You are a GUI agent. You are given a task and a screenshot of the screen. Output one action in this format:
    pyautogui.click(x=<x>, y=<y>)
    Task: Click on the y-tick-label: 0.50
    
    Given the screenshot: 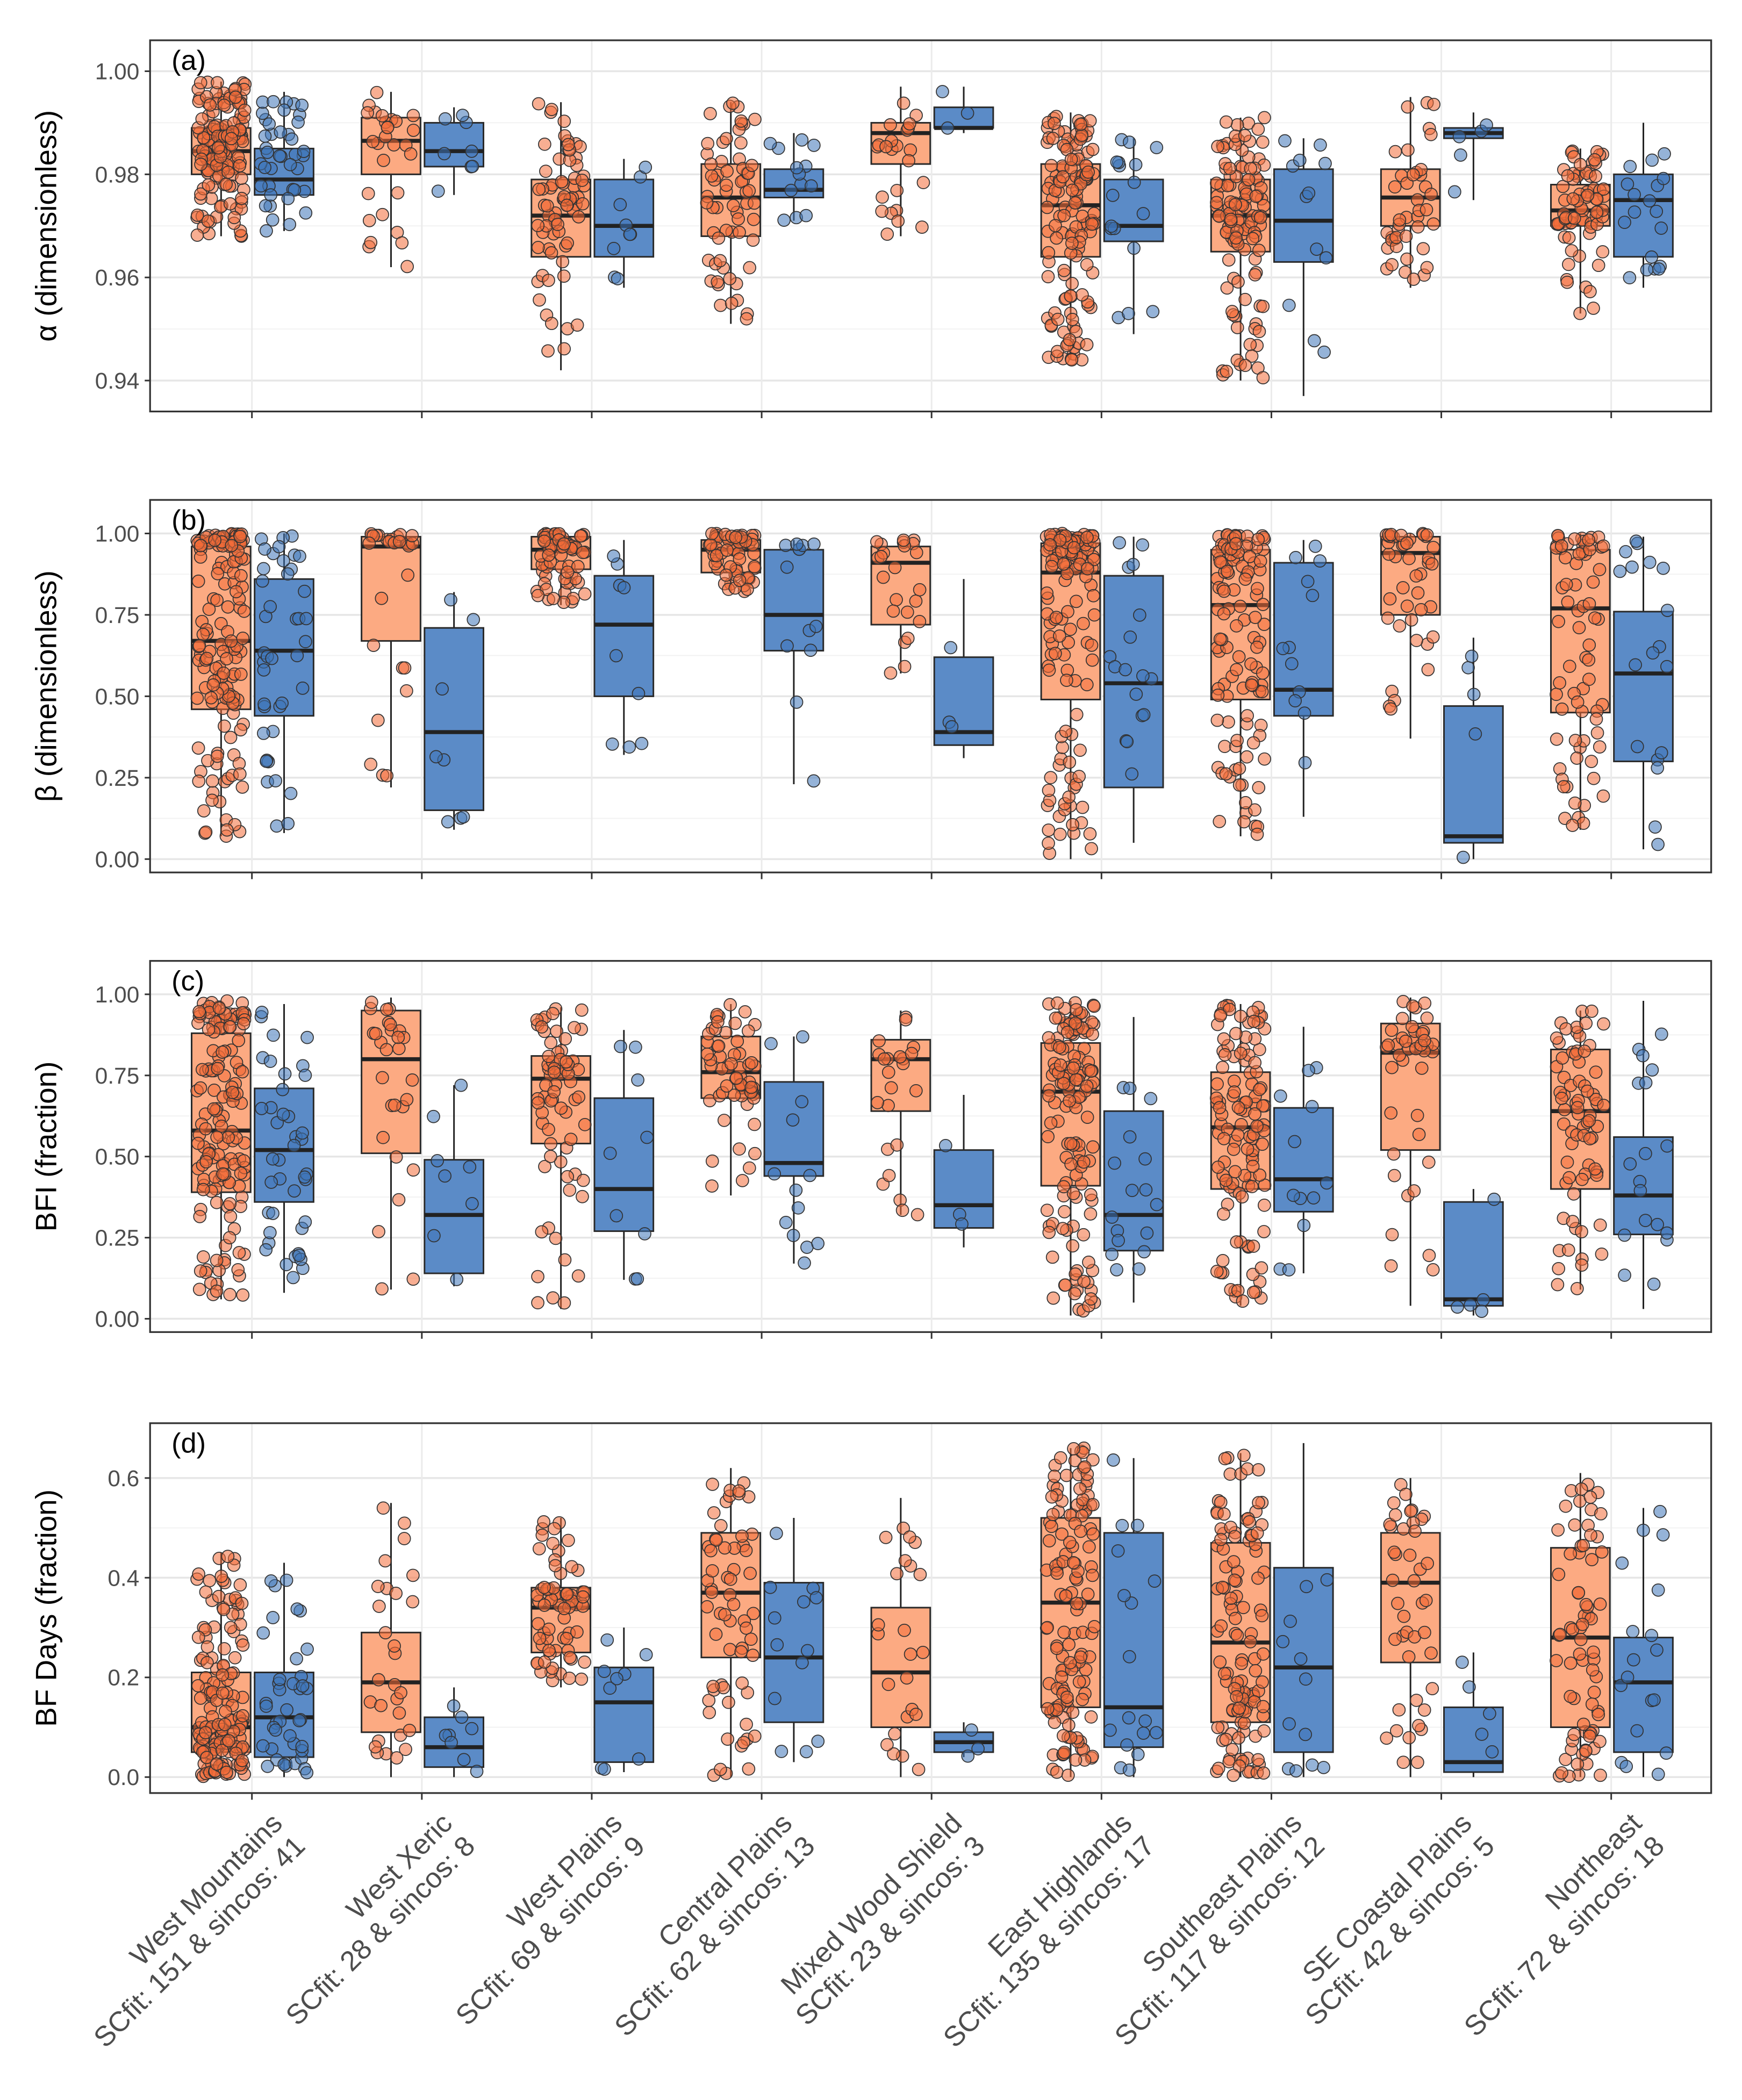 What is the action you would take?
    pyautogui.click(x=117, y=1157)
    